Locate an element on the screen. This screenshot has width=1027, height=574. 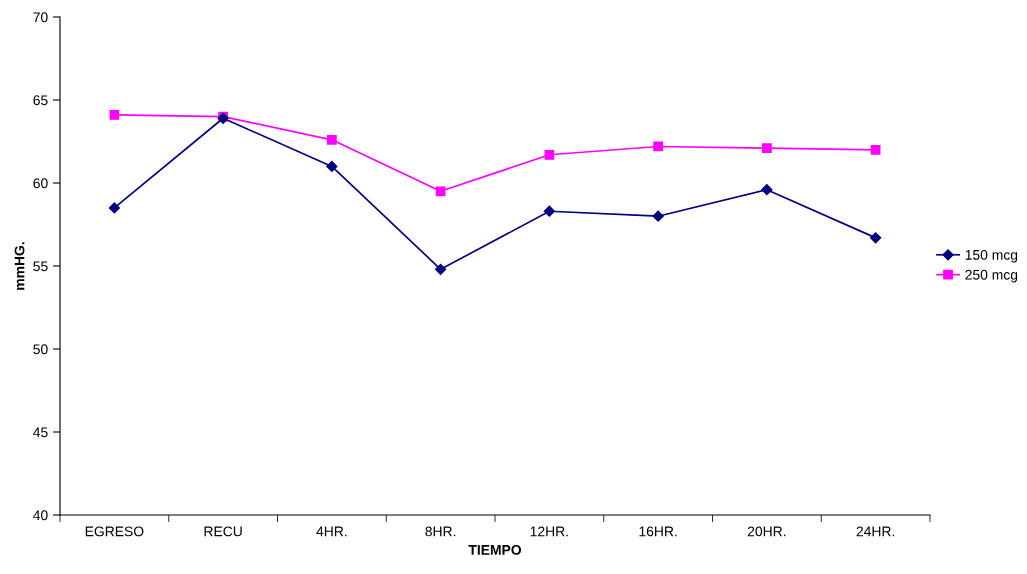
y-tick-label: 70 is located at coordinates (40, 17).